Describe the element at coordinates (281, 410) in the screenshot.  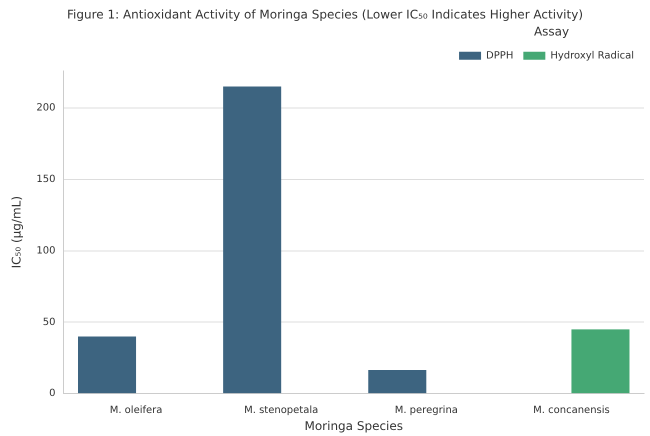
I see `x-tick-label: M. stenopetala` at that location.